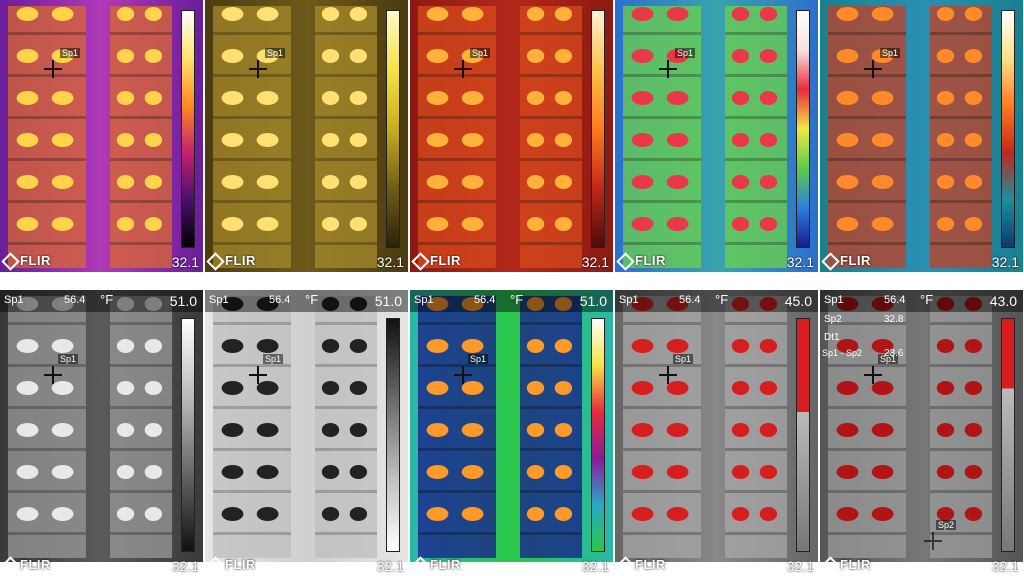  What do you see at coordinates (219, 300) in the screenshot?
I see `spot-name: Sp1` at bounding box center [219, 300].